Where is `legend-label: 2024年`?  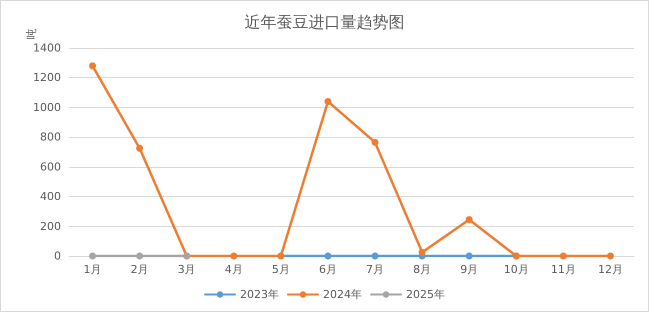
legend-label: 2024年 is located at coordinates (342, 294).